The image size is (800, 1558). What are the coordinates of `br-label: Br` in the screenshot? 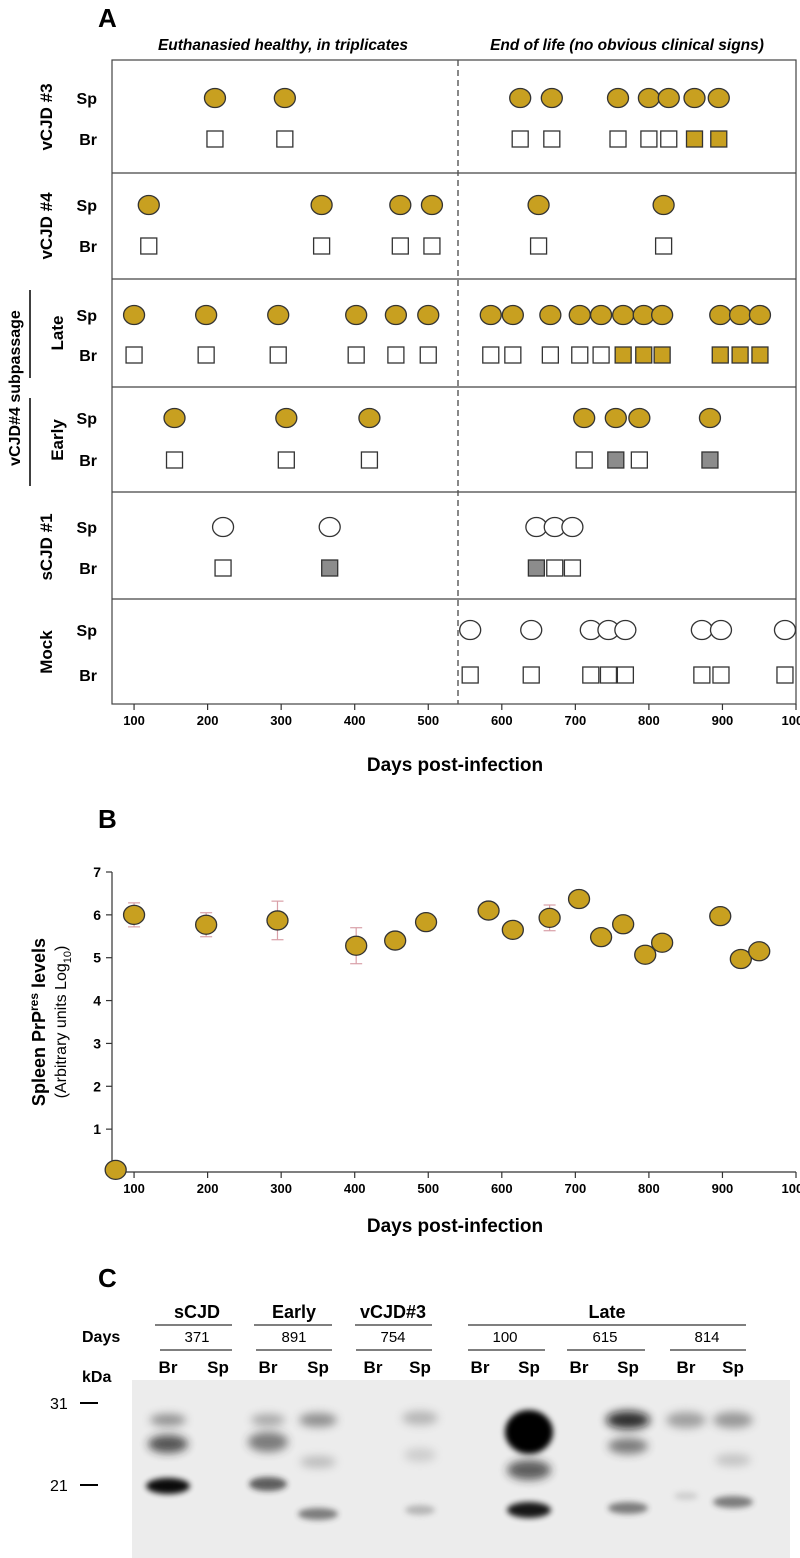 It's located at (88, 140).